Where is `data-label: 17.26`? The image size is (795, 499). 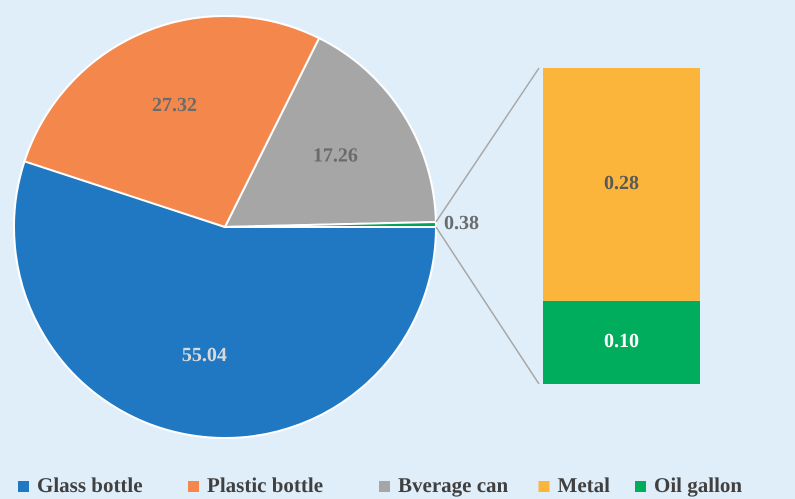 data-label: 17.26 is located at coordinates (335, 155).